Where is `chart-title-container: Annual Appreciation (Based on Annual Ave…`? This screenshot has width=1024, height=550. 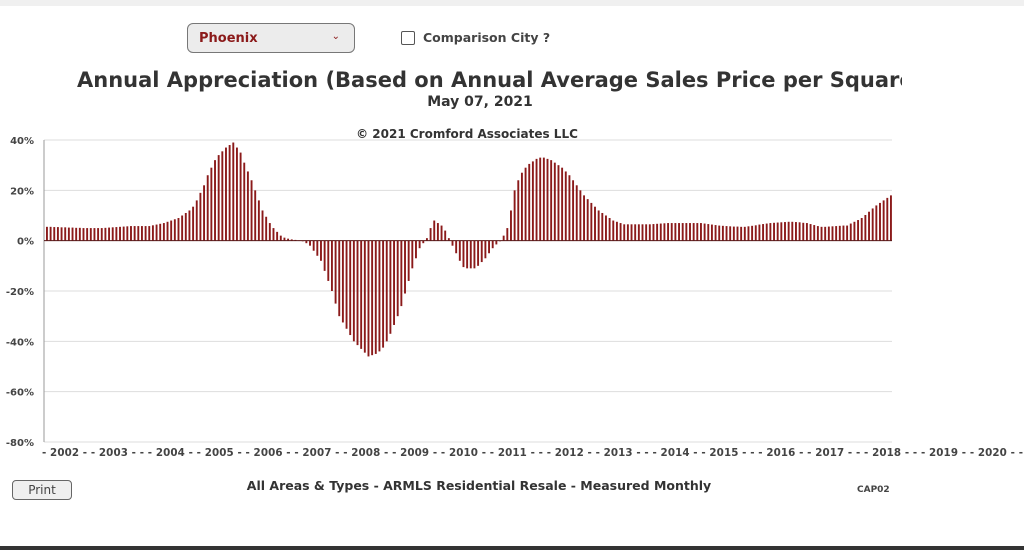 chart-title-container: Annual Appreciation (Based on Annual Ave… is located at coordinates (451, 81).